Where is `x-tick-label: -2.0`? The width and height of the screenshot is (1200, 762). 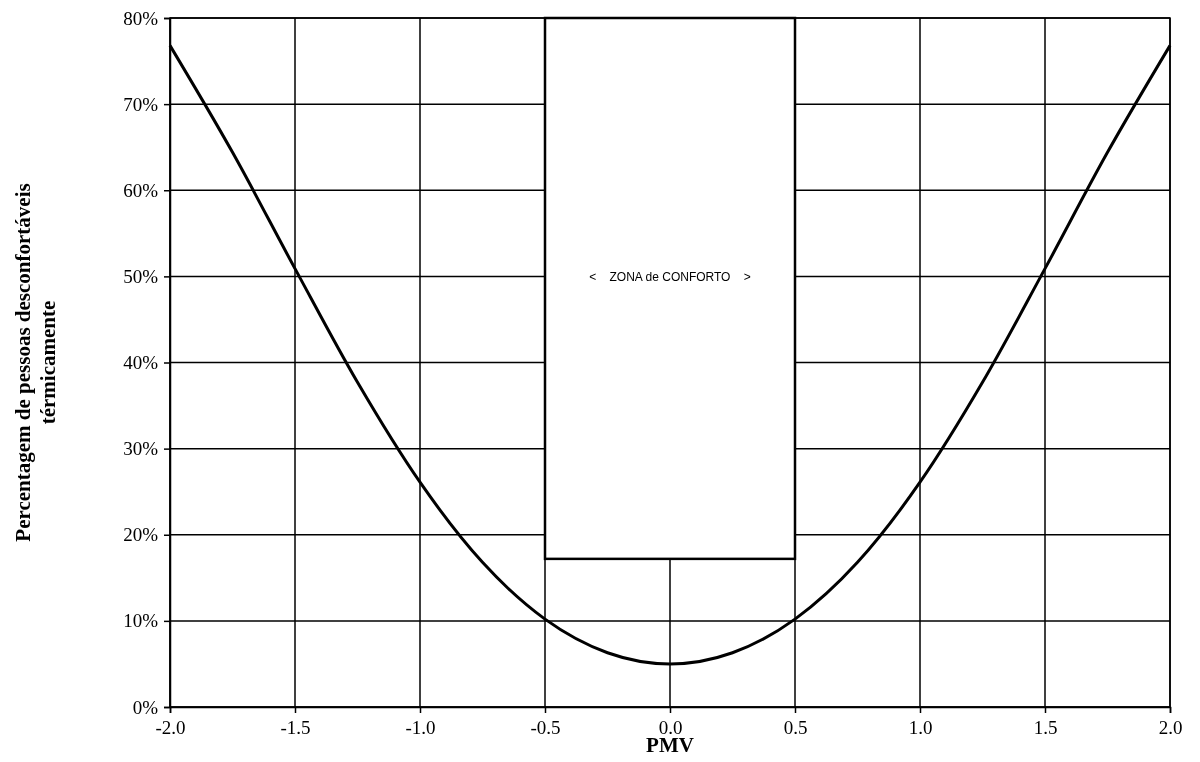
x-tick-label: -2.0 is located at coordinates (170, 728).